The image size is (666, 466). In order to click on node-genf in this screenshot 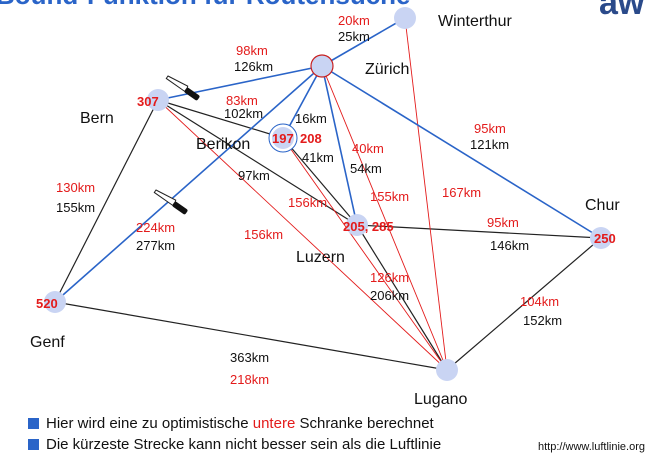, I will do `click(55, 302)`.